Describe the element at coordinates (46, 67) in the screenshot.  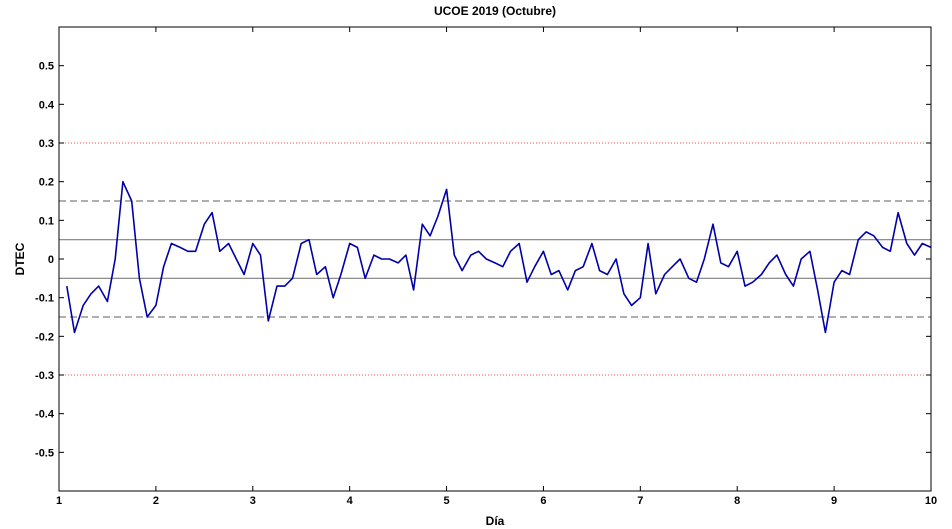
I see `y-tick-label: 0.5` at that location.